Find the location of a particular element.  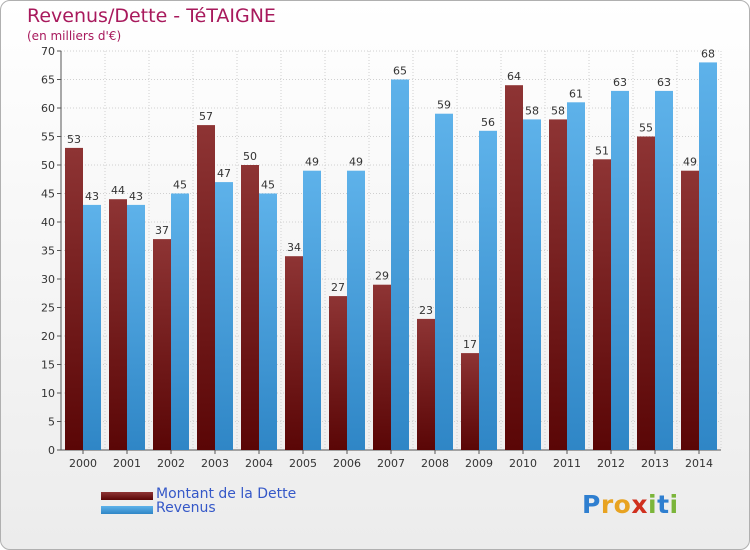

data-label-revenus: 56 is located at coordinates (488, 122).